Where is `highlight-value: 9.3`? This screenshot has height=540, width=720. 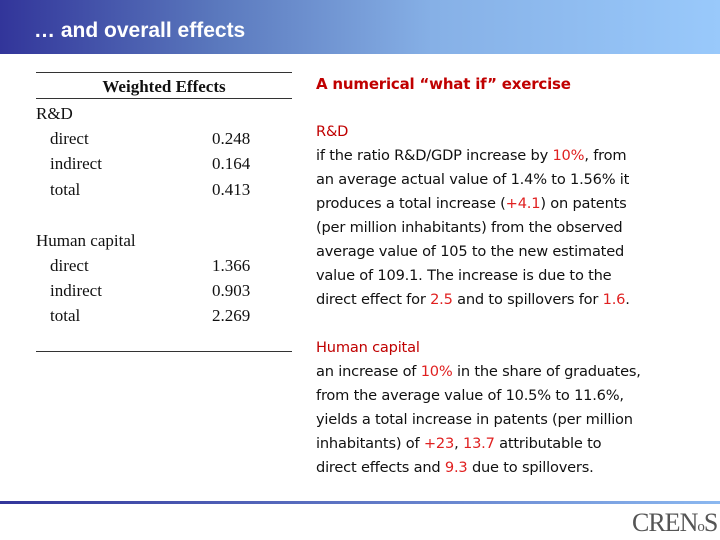
highlight-value: 9.3 is located at coordinates (456, 467).